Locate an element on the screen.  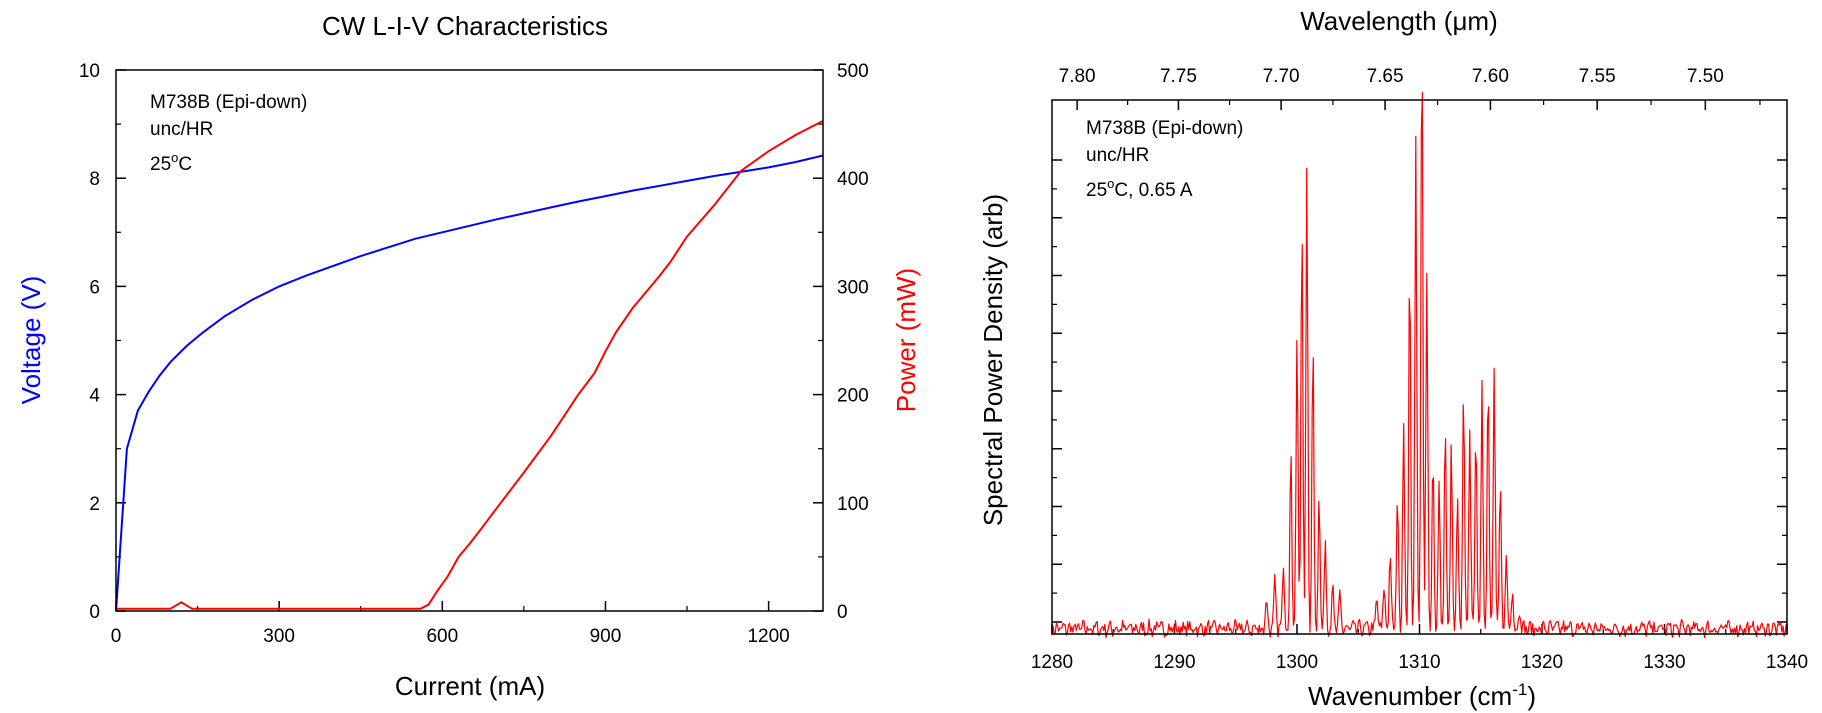
spectrum-x-axis-label-text: Wavenumber (cm is located at coordinates (1410, 696).